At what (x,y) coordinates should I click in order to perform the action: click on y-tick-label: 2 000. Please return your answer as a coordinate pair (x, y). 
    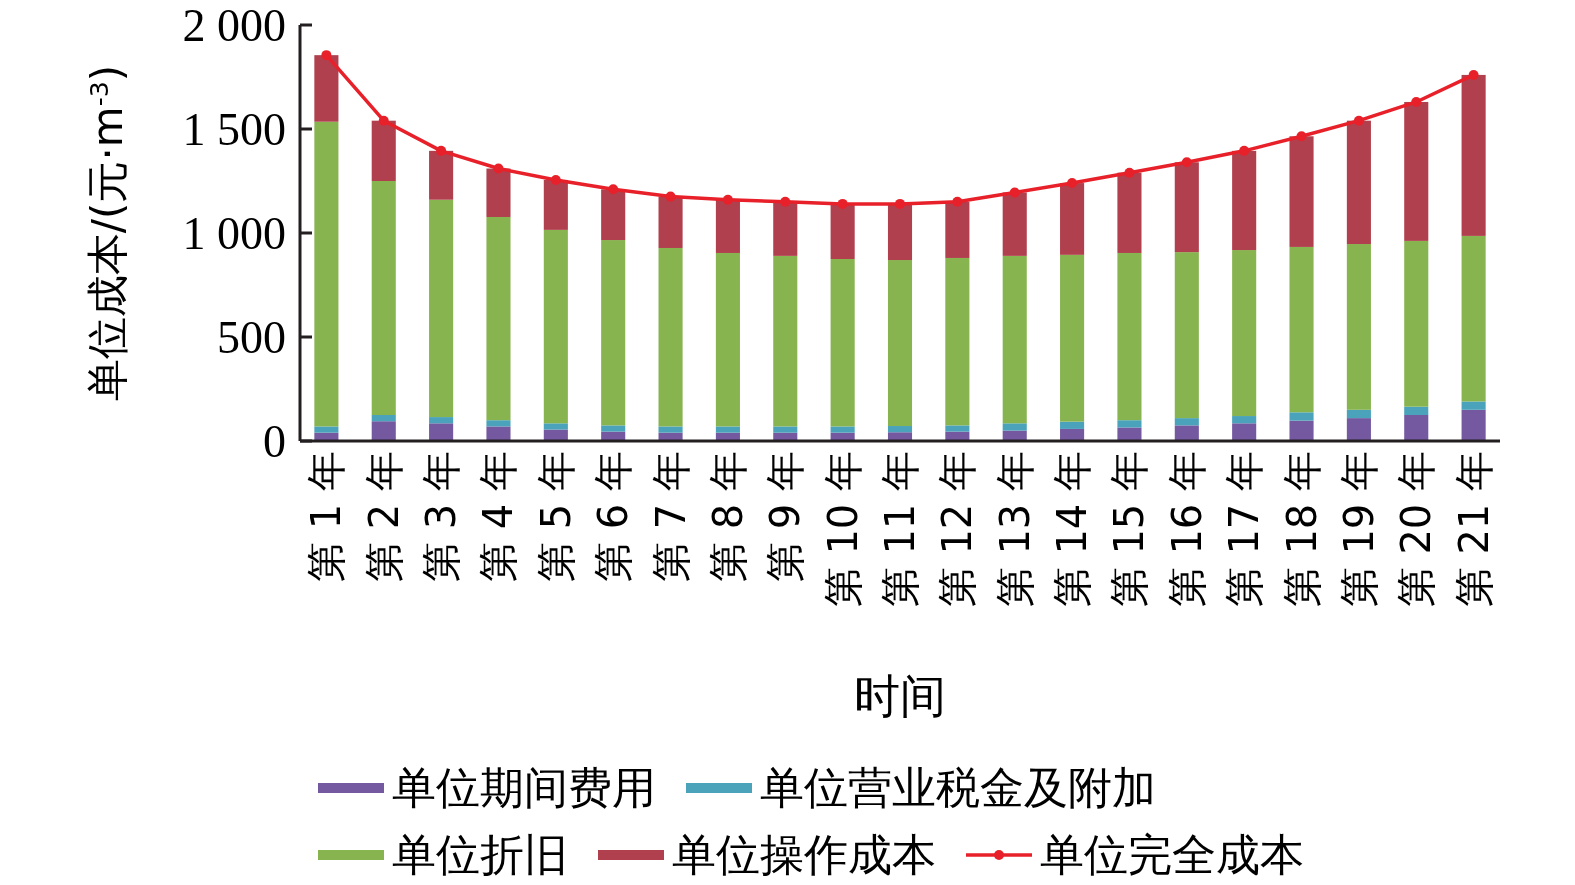
    Looking at the image, I should click on (234, 26).